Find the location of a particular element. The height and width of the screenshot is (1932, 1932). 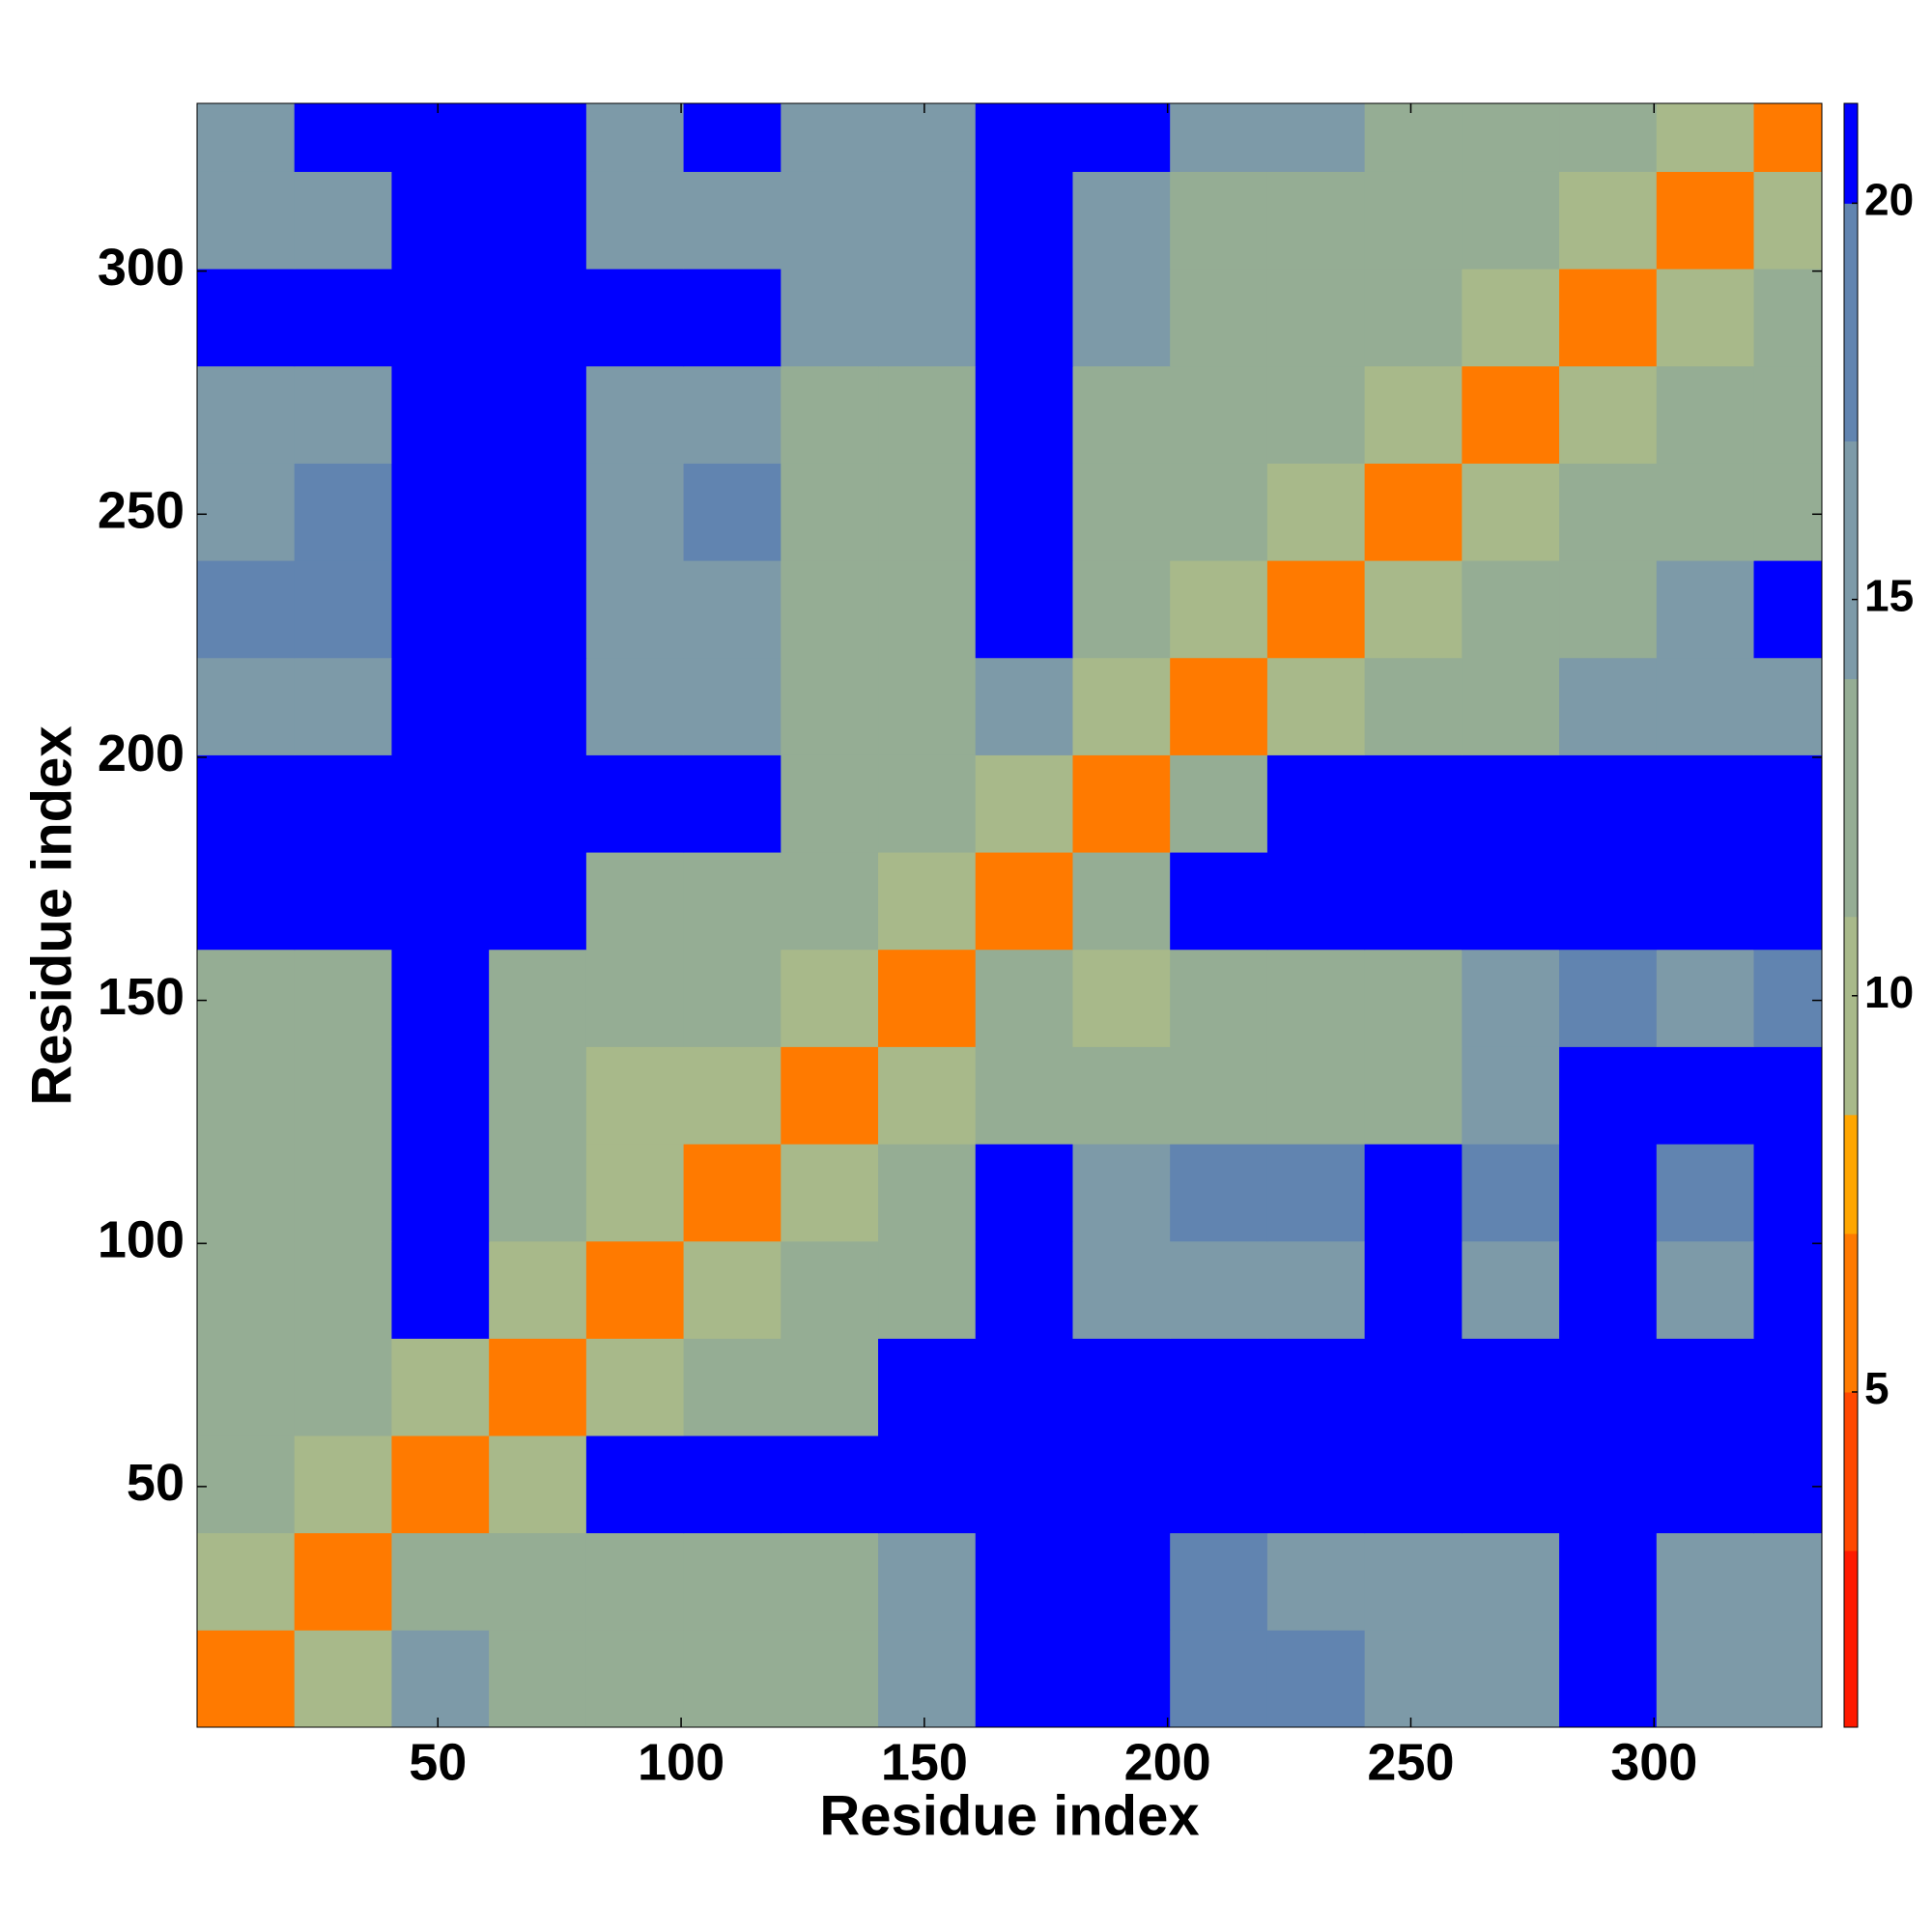

x-axis-label: Residue index is located at coordinates (1009, 1815).